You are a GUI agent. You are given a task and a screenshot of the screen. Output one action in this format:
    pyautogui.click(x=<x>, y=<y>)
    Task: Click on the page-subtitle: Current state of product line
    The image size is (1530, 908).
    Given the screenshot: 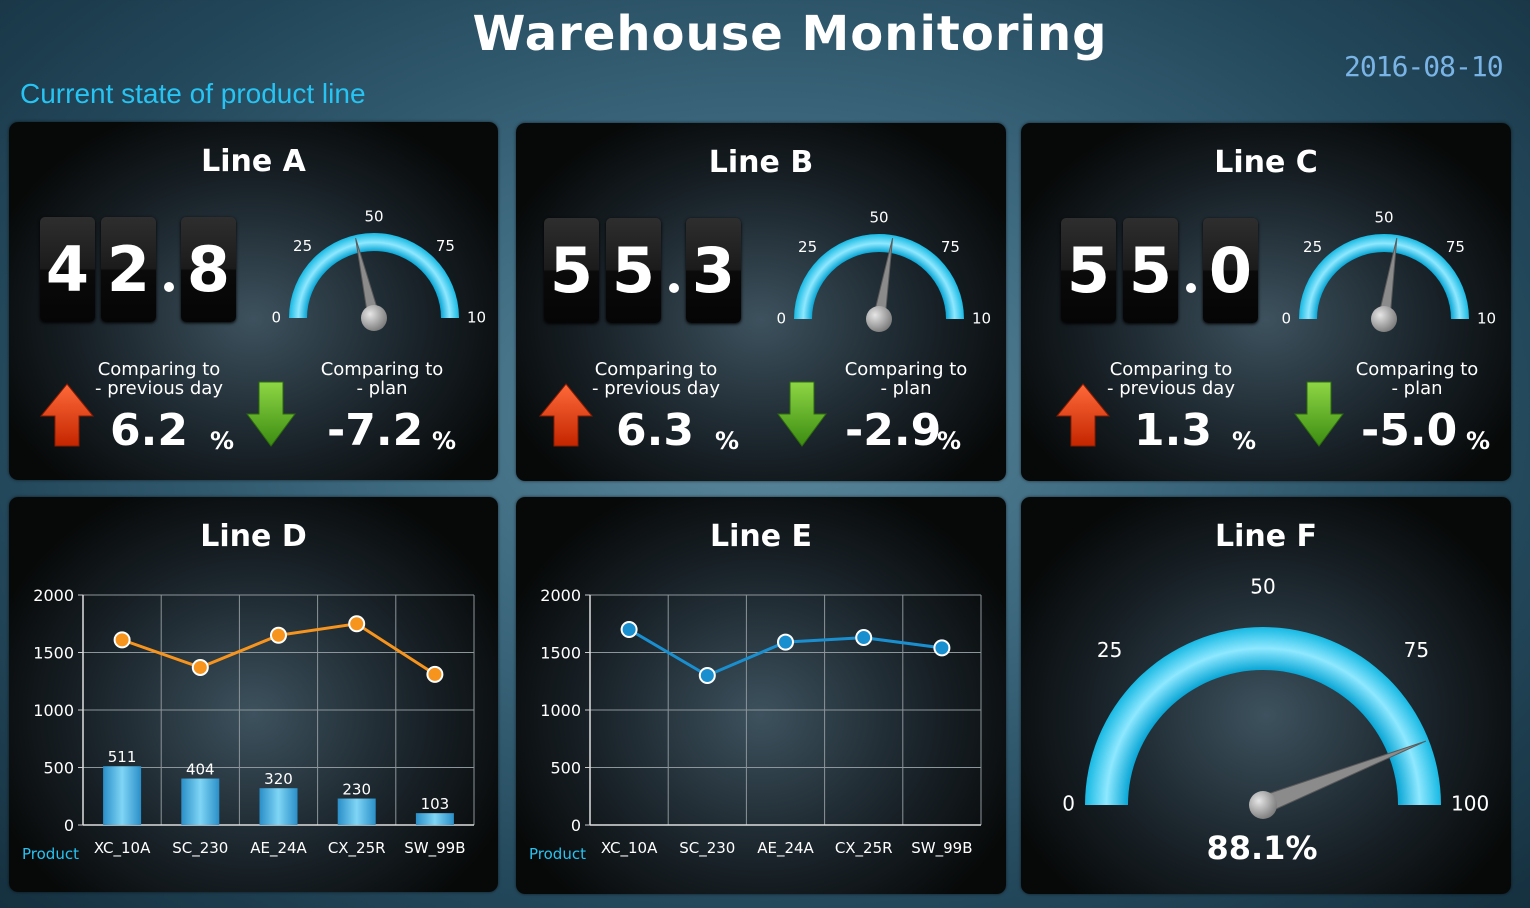 What is the action you would take?
    pyautogui.click(x=193, y=93)
    